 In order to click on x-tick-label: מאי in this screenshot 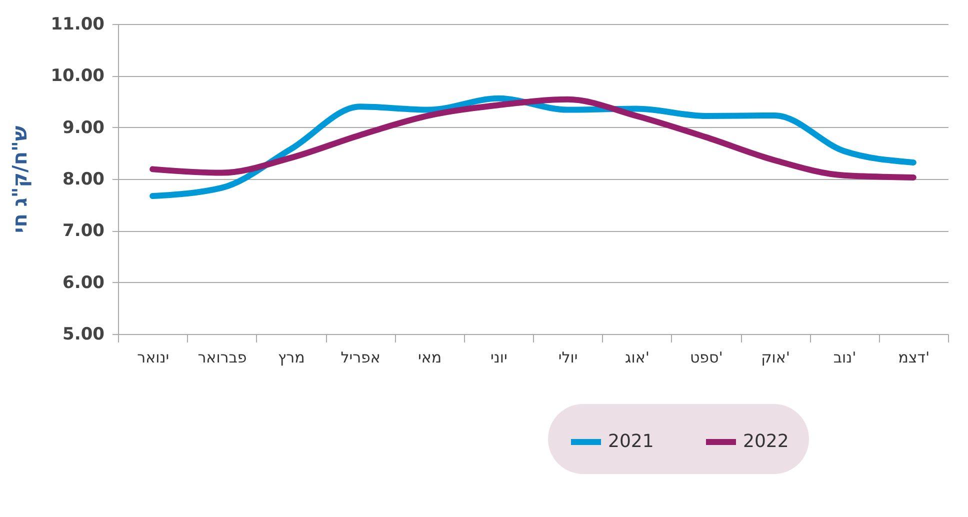, I will do `click(430, 357)`.